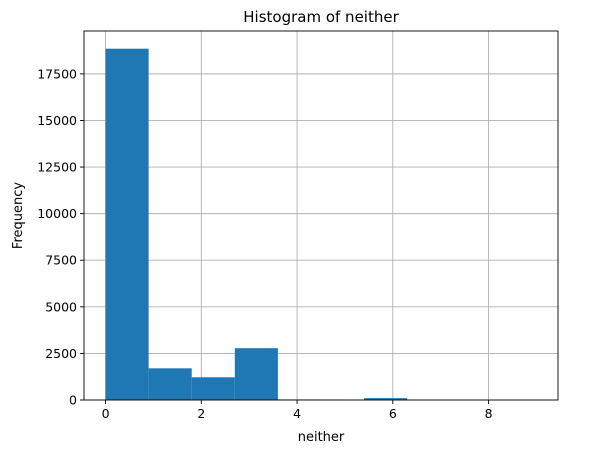  What do you see at coordinates (297, 413) in the screenshot?
I see `x-tick-label: 4` at bounding box center [297, 413].